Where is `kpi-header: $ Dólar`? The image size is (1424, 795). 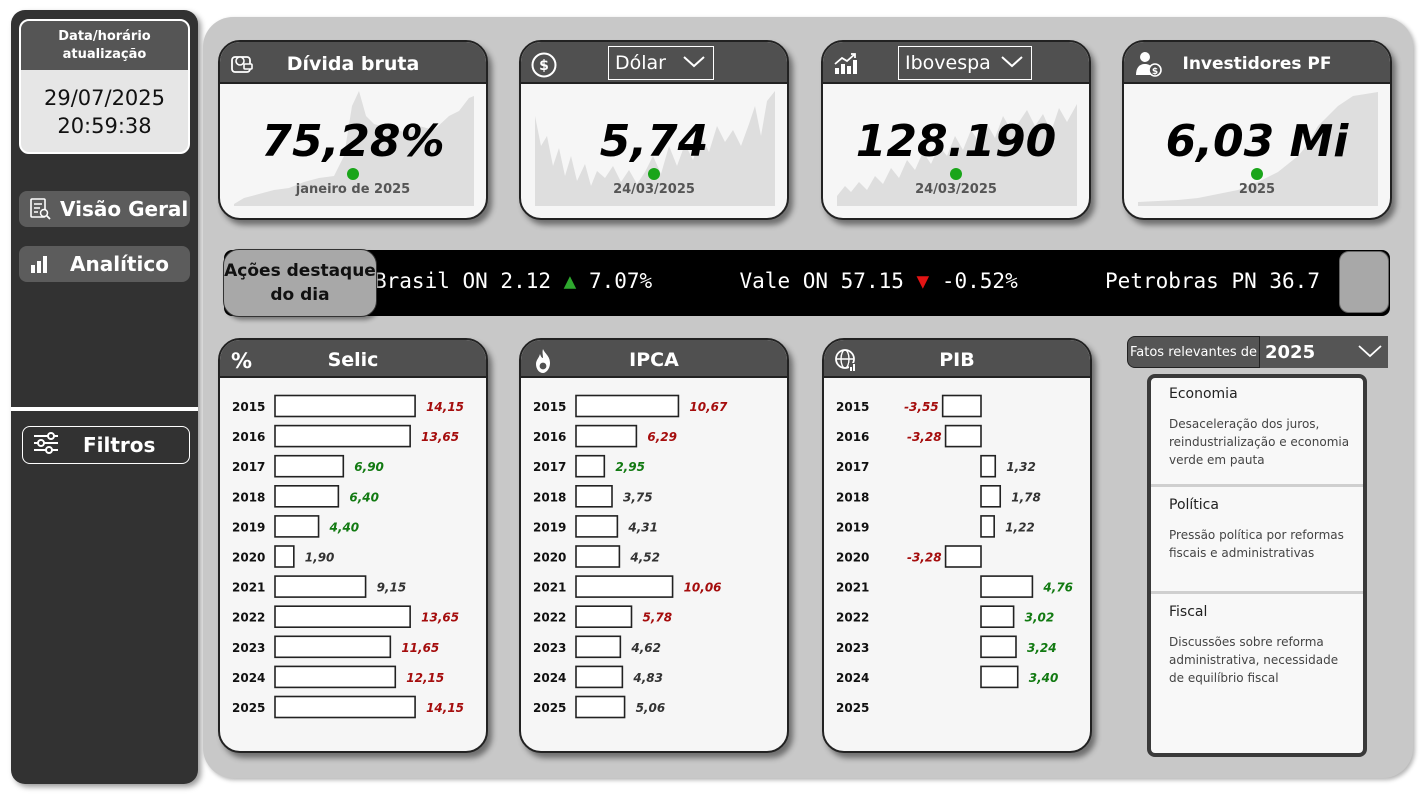 kpi-header: $ Dólar is located at coordinates (654, 63).